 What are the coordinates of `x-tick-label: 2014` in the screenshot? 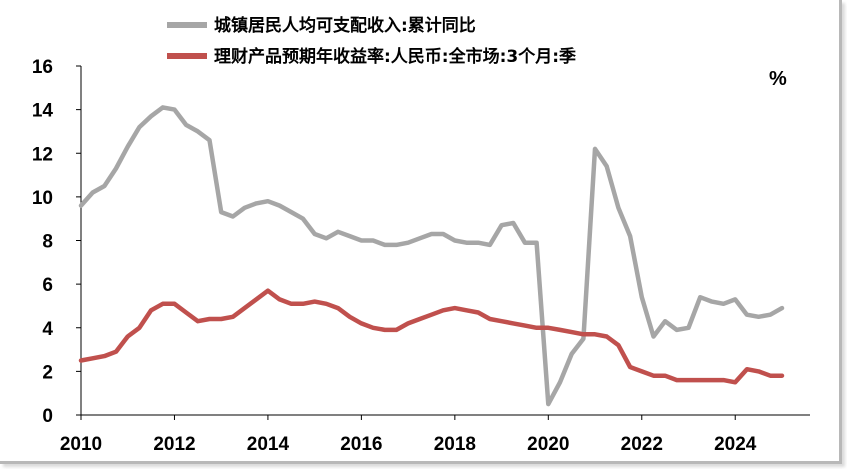 It's located at (268, 444).